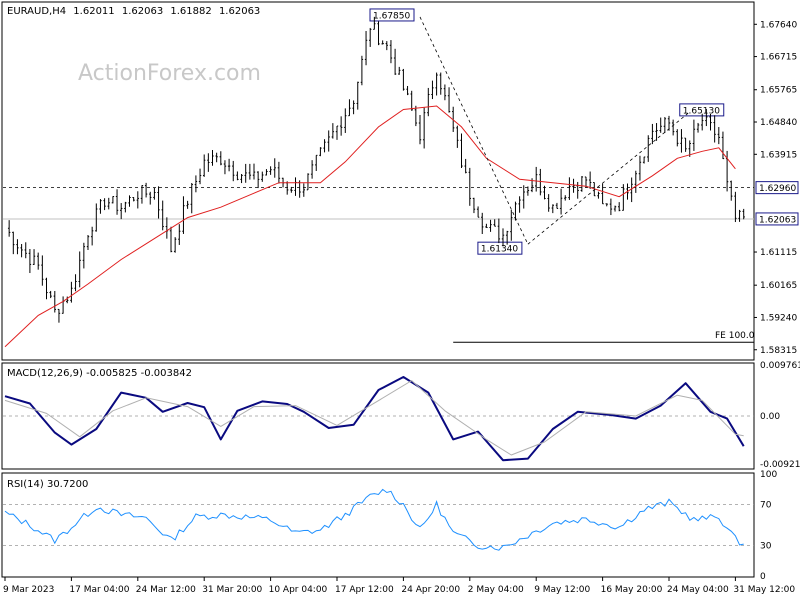  Describe the element at coordinates (701, 111) in the screenshot. I see `annotation-text: 1.65130` at that location.